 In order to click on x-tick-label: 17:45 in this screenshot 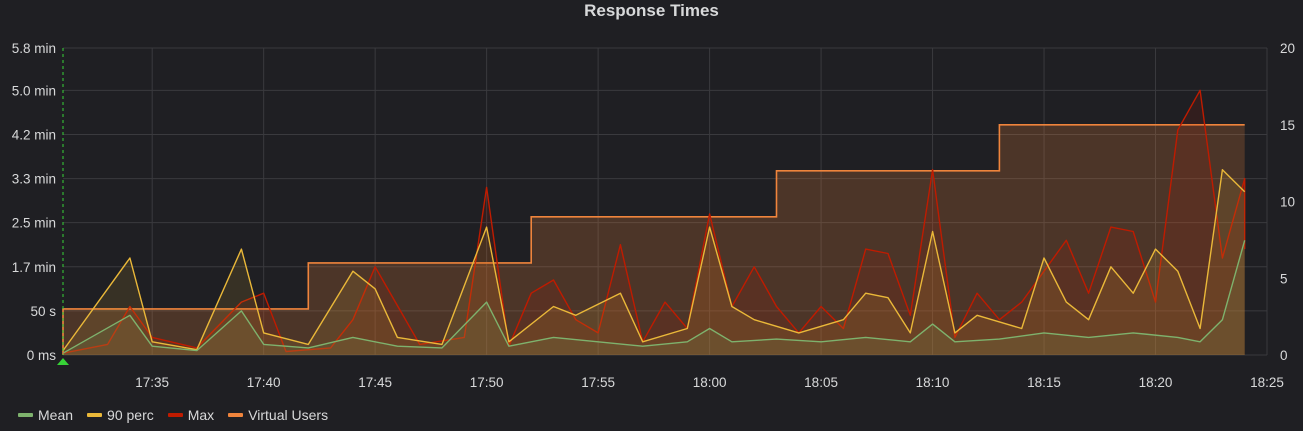, I will do `click(375, 382)`.